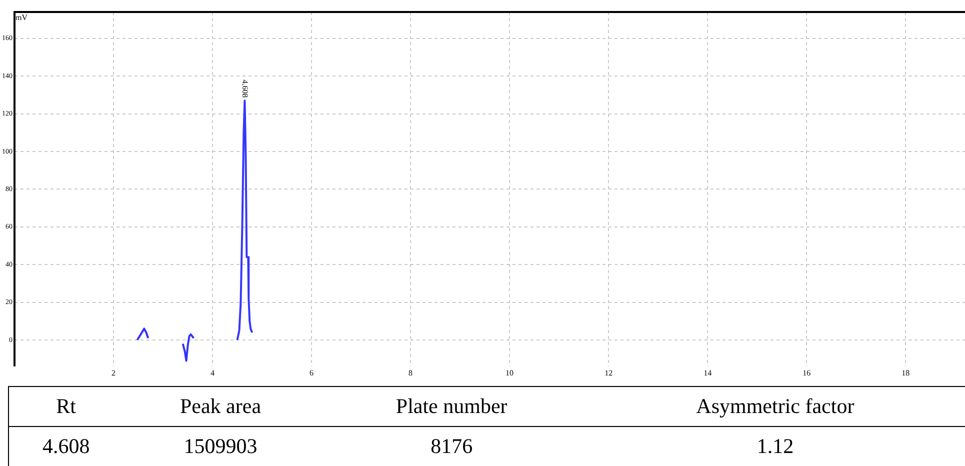  Describe the element at coordinates (66, 446) in the screenshot. I see `text: 4.608` at that location.